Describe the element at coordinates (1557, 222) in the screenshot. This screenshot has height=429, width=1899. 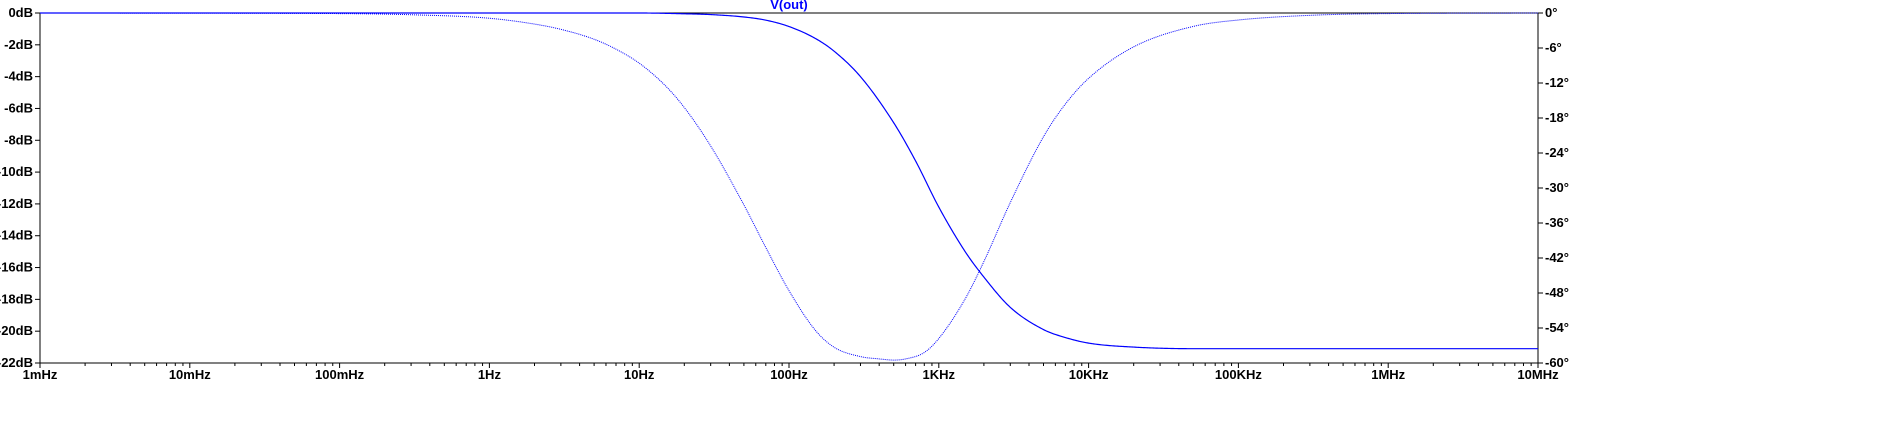
I see `y-right-tick-label: -36°` at that location.